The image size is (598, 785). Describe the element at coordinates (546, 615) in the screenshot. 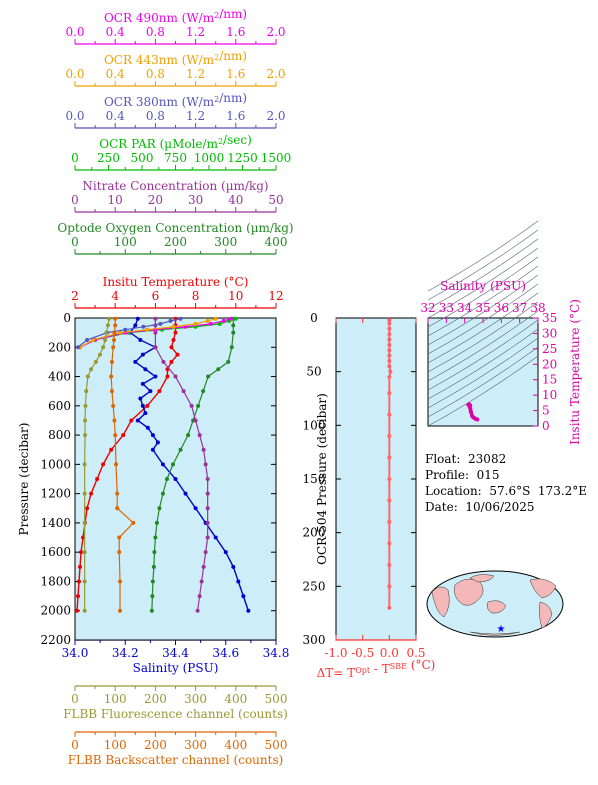

I see `map-land-south-america` at that location.